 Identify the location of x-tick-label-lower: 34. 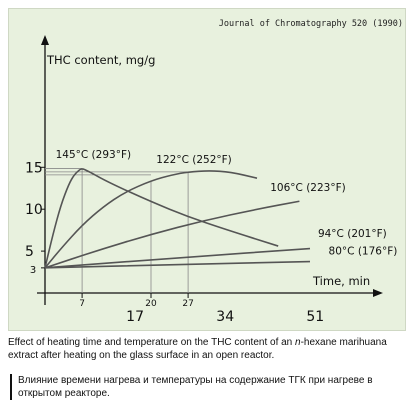
(225, 317).